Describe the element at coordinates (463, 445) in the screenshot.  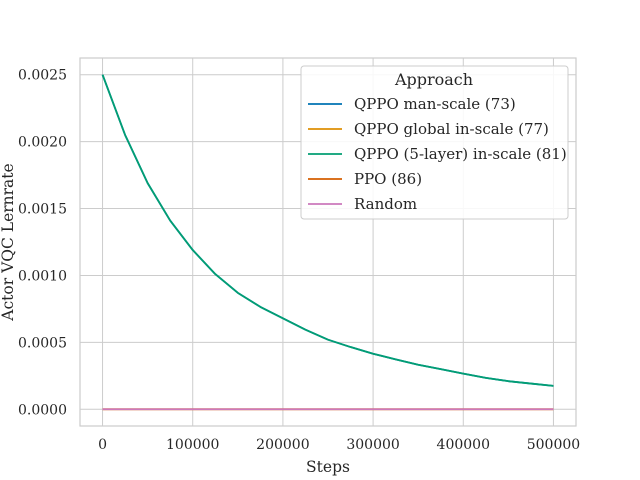
I see `x-tick-label: 400000` at that location.